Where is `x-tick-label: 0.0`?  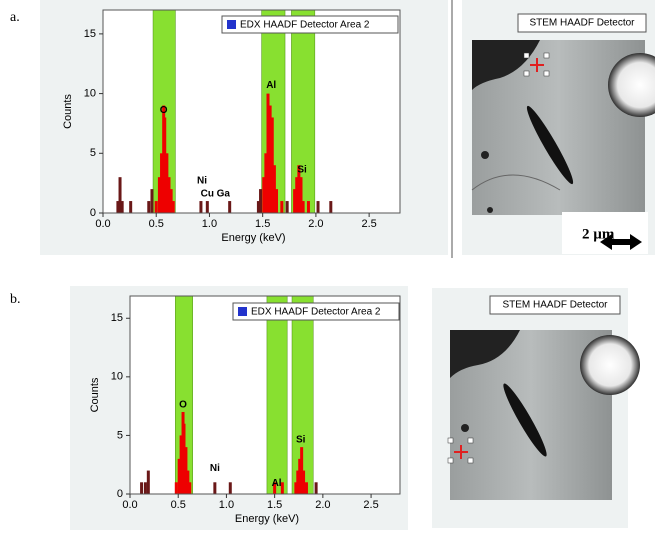 x-tick-label: 0.0 is located at coordinates (129, 505).